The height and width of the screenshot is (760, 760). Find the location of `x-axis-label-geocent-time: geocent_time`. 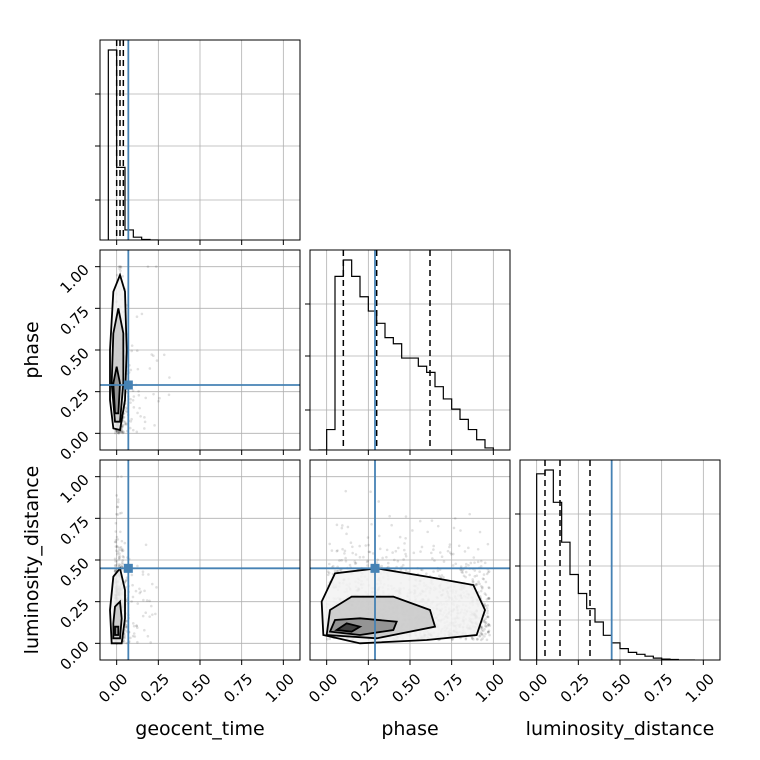

x-axis-label-geocent-time: geocent_time is located at coordinates (199, 729).